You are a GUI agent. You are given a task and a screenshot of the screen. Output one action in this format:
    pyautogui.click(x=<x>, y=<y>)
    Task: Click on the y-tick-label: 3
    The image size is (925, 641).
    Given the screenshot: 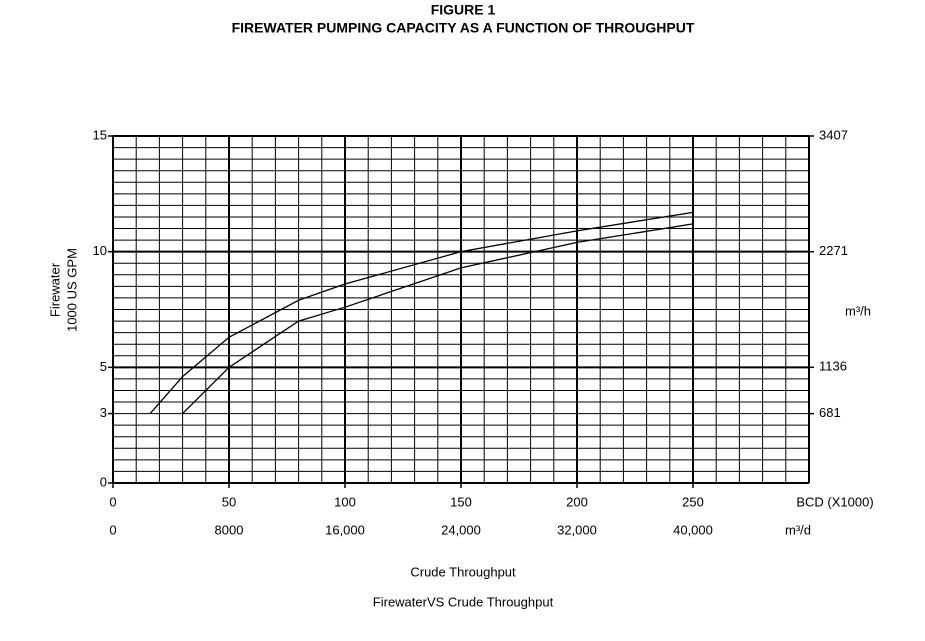 What is the action you would take?
    pyautogui.click(x=103, y=412)
    